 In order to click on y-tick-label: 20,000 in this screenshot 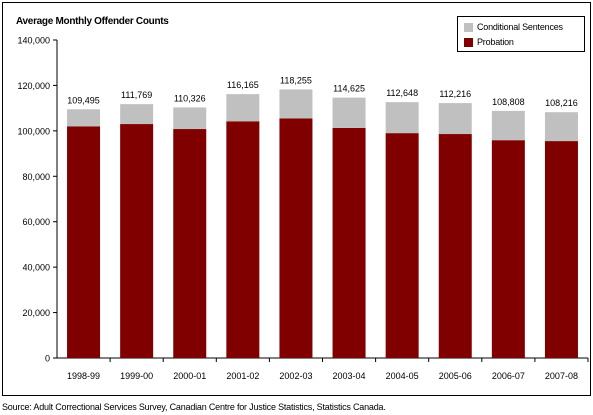, I will do `click(36, 313)`.